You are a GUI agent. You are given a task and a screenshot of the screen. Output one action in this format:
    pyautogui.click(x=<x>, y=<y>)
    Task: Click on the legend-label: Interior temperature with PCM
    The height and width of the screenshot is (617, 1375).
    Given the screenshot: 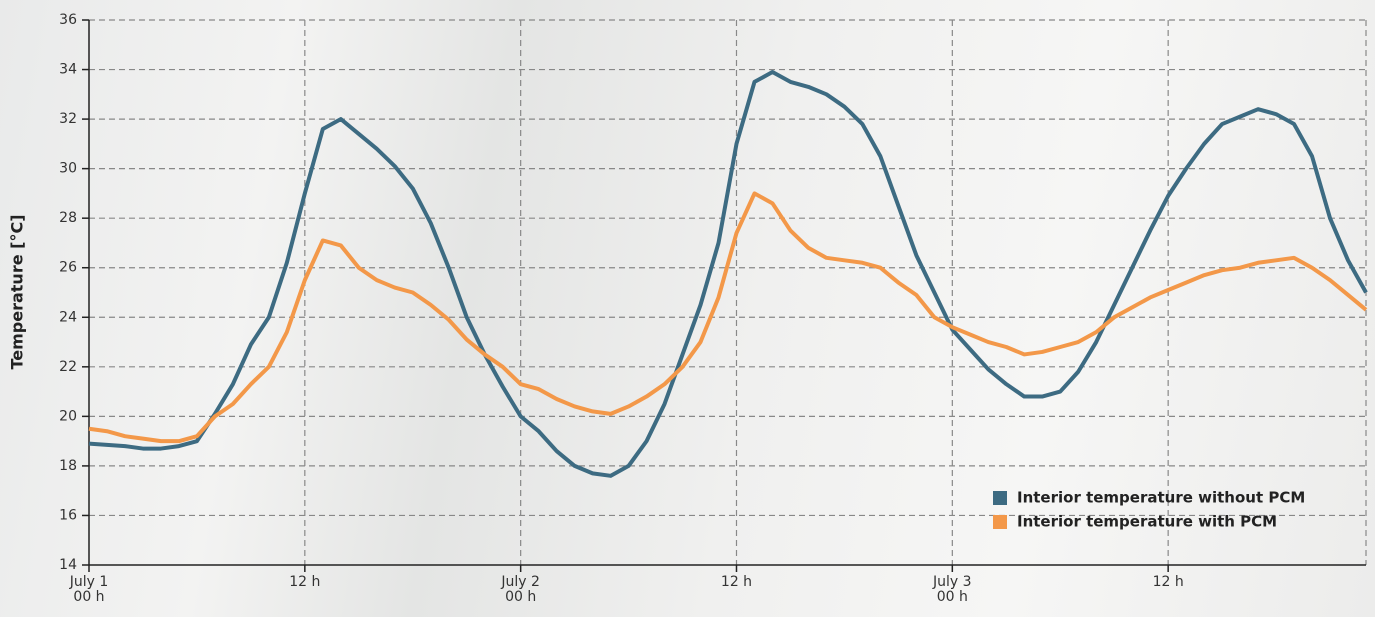 What is the action you would take?
    pyautogui.click(x=1147, y=522)
    